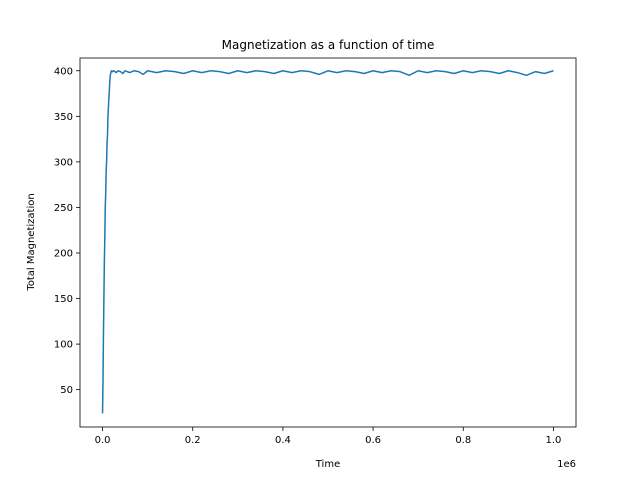 The width and height of the screenshot is (640, 480). Describe the element at coordinates (63, 208) in the screenshot. I see `y-tick-label: 250` at that location.